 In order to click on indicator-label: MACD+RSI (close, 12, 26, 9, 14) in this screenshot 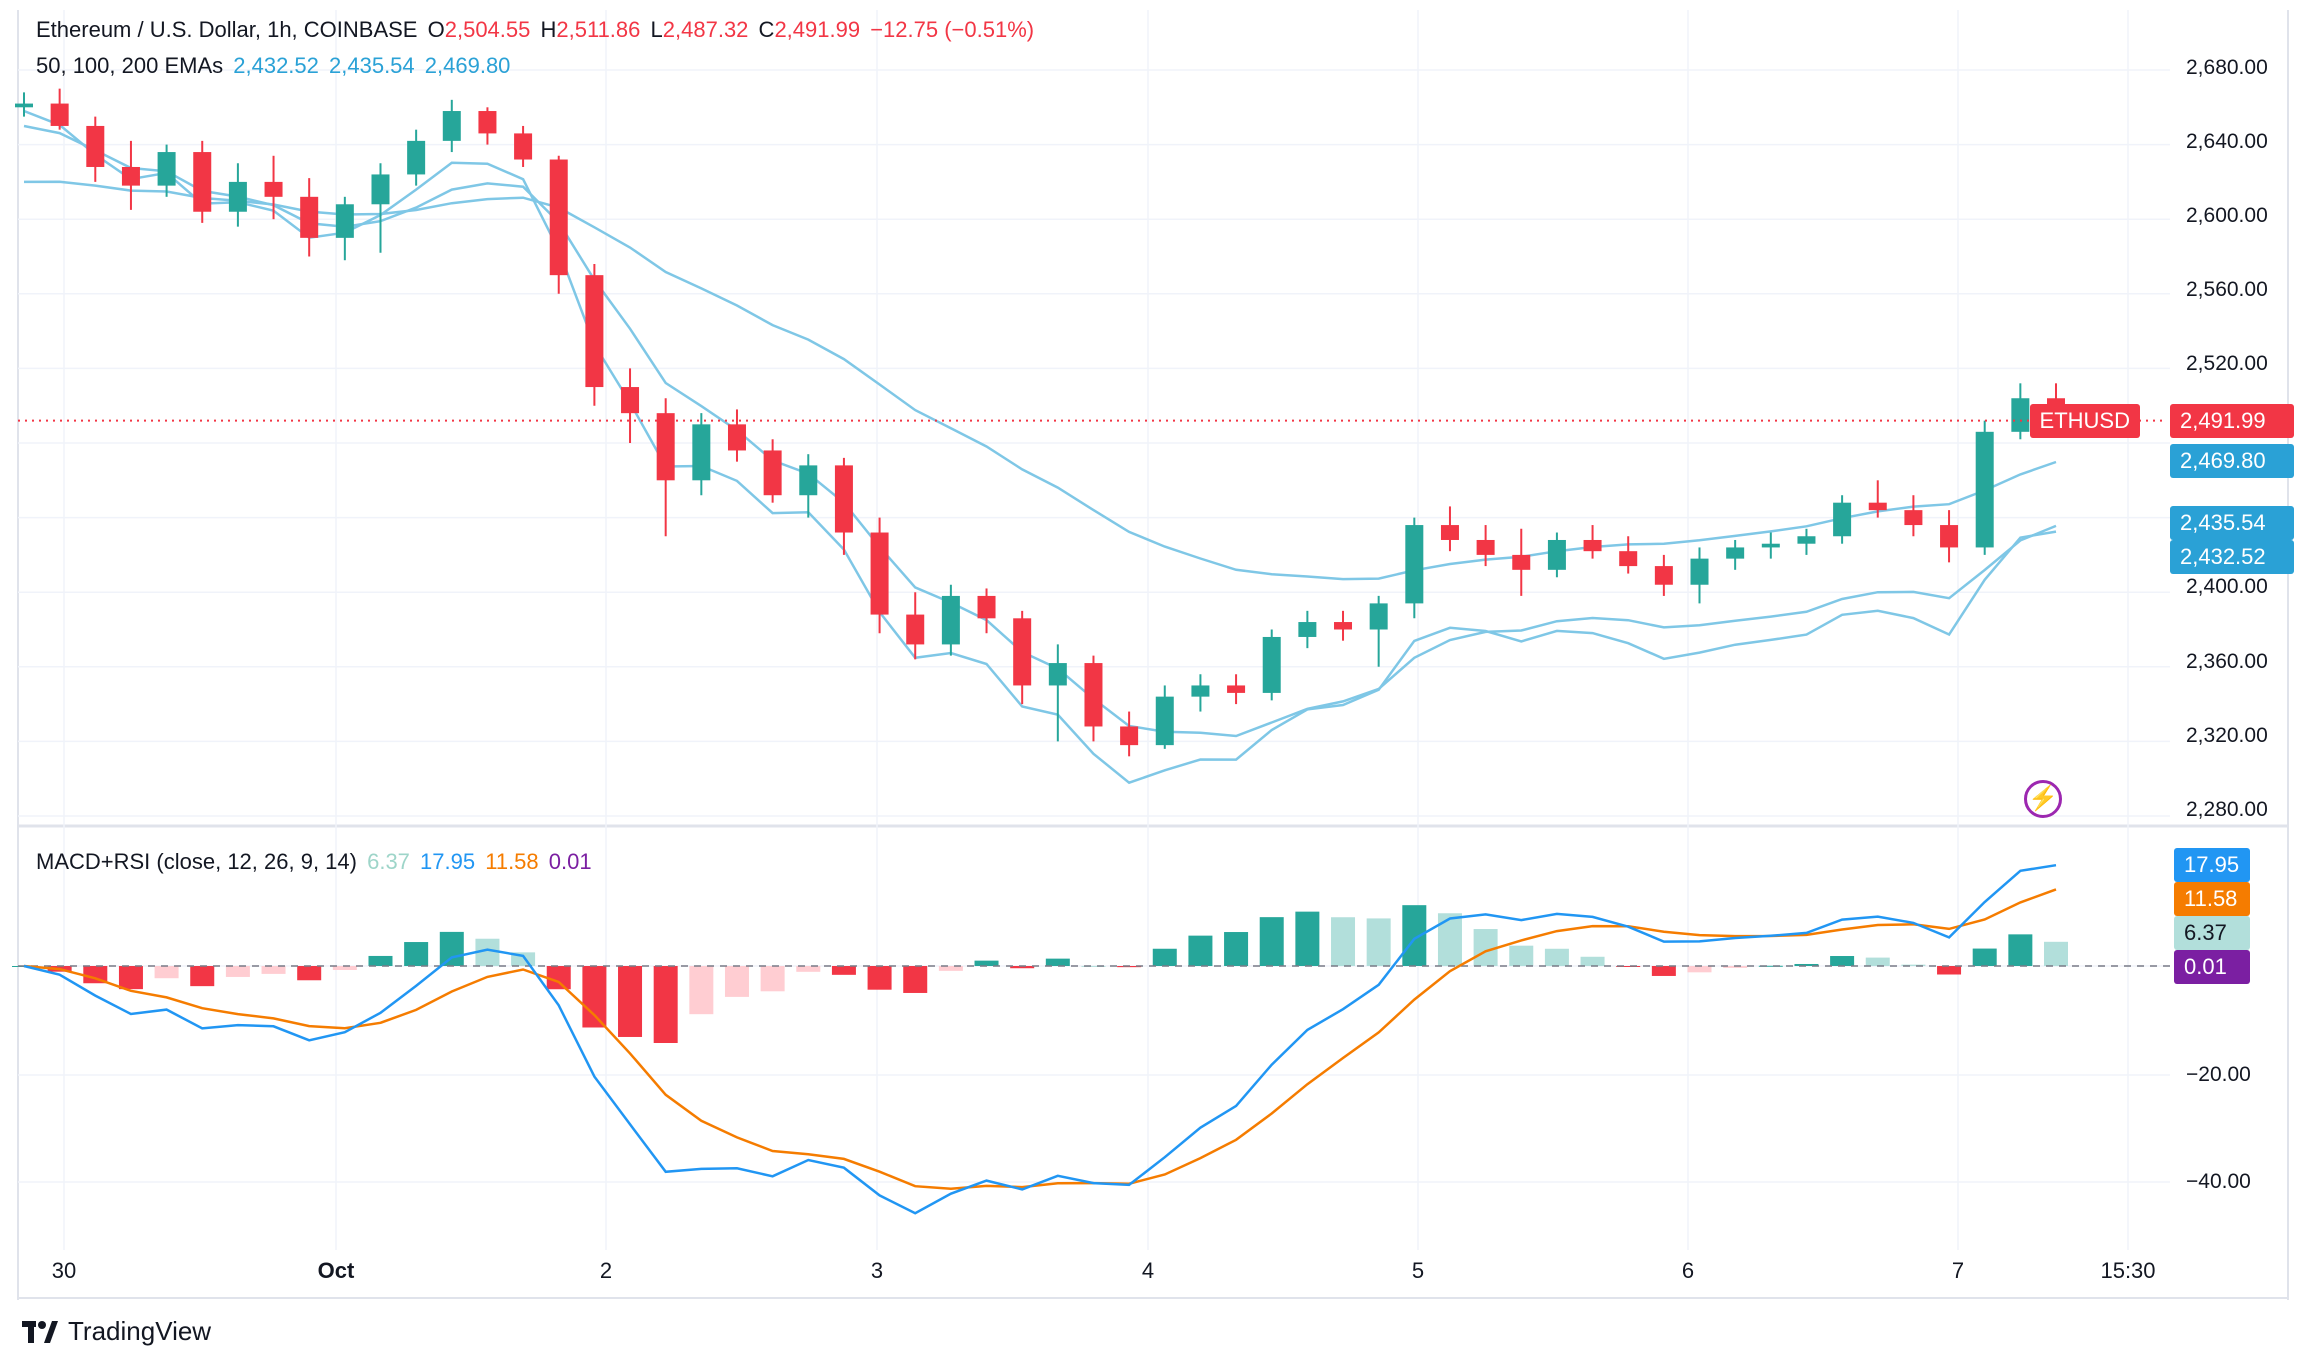, I will do `click(196, 861)`.